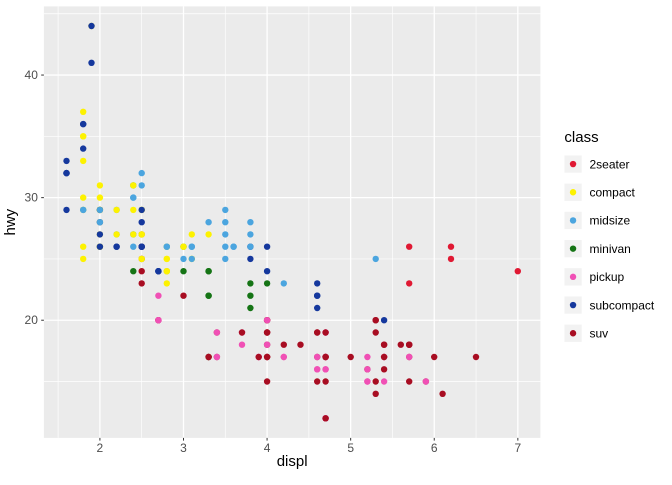  Describe the element at coordinates (32, 320) in the screenshot. I see `y-tick-label: 20` at that location.